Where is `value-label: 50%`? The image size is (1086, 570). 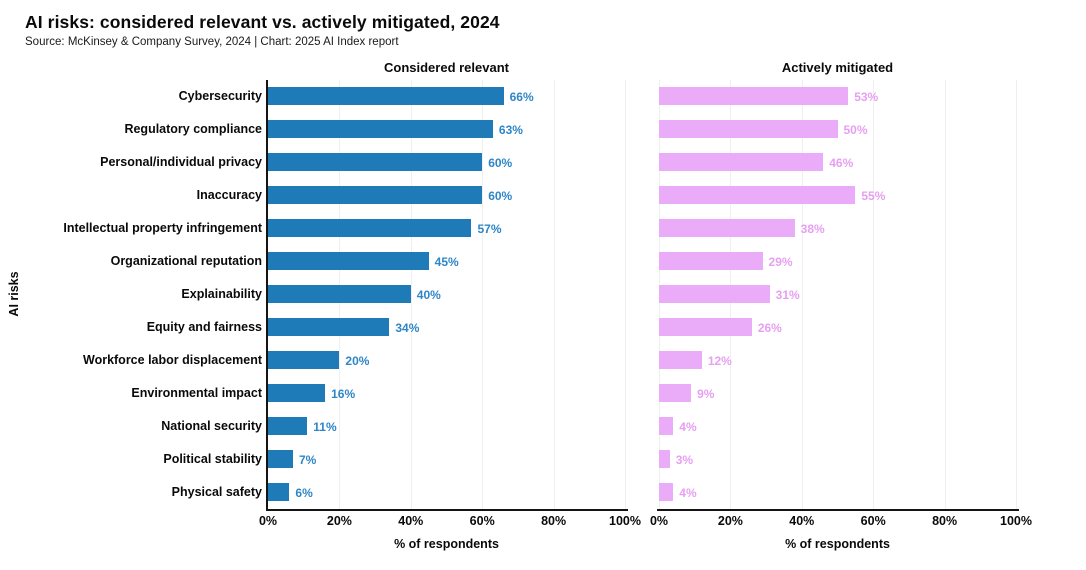 value-label: 50% is located at coordinates (855, 130).